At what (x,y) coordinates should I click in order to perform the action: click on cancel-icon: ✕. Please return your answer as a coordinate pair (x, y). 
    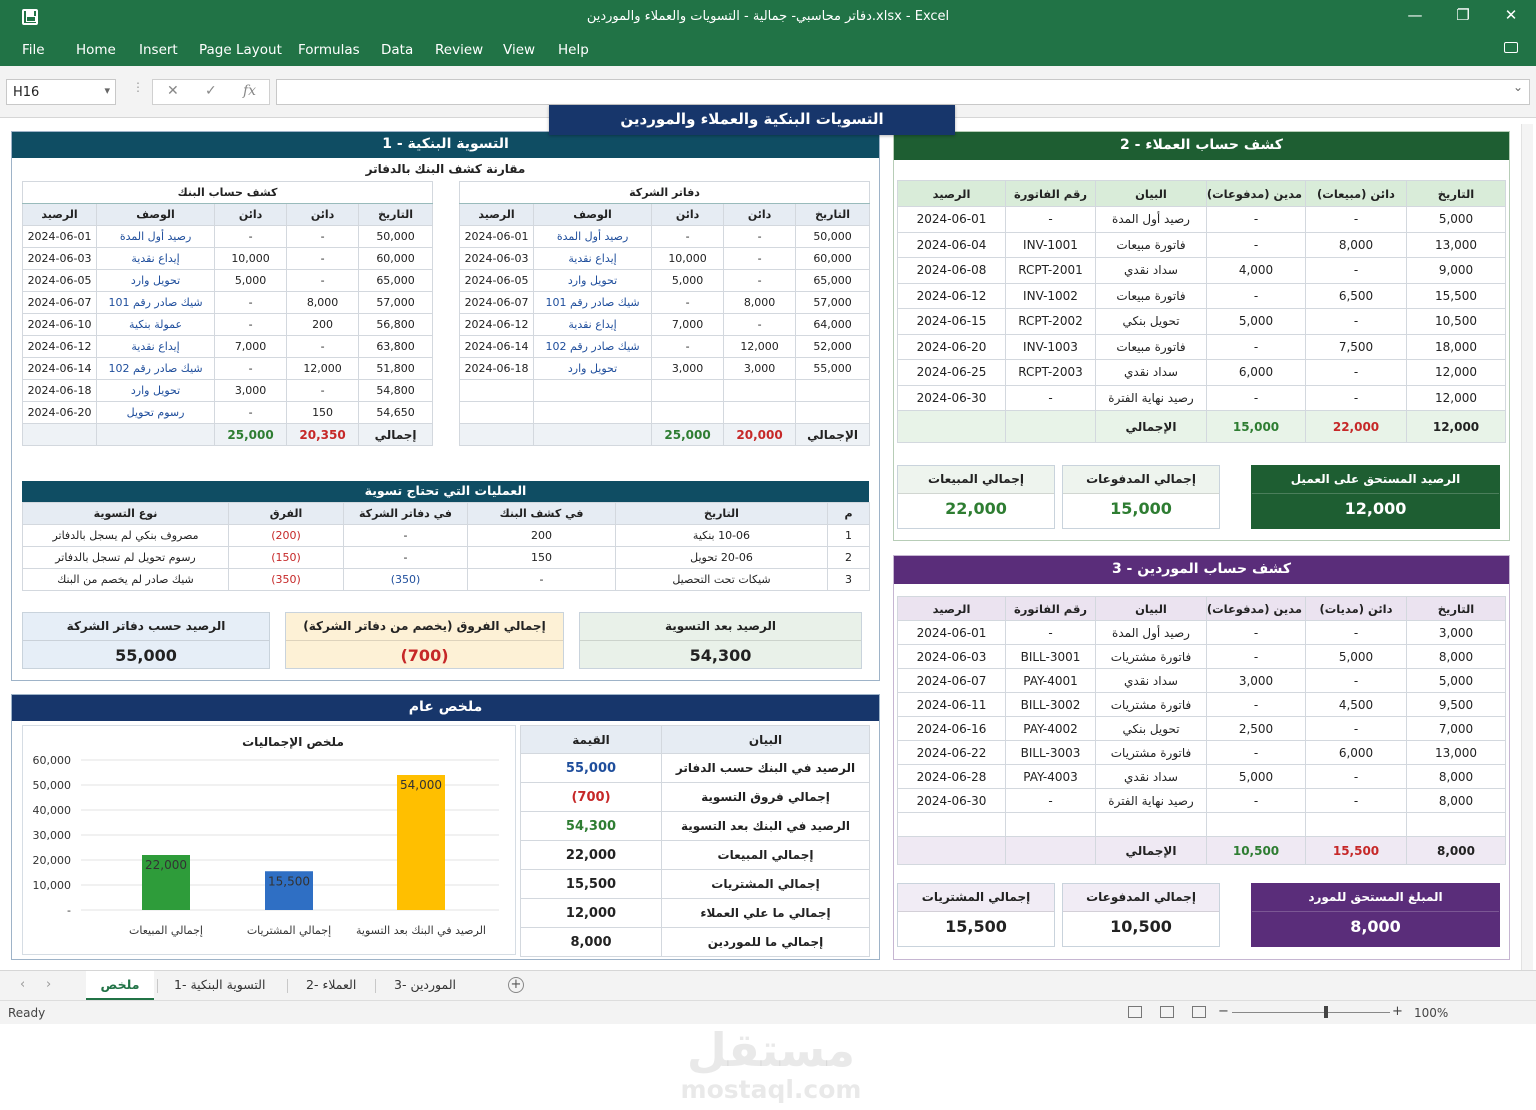
    Looking at the image, I should click on (173, 91).